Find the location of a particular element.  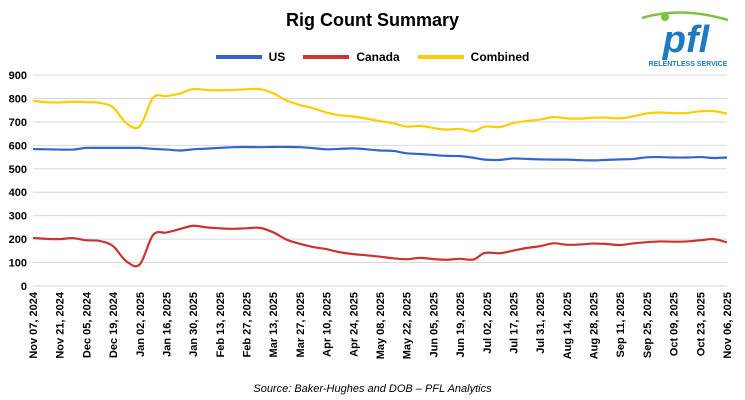

x-tick-label: Jan 02, 2025 is located at coordinates (141, 324).